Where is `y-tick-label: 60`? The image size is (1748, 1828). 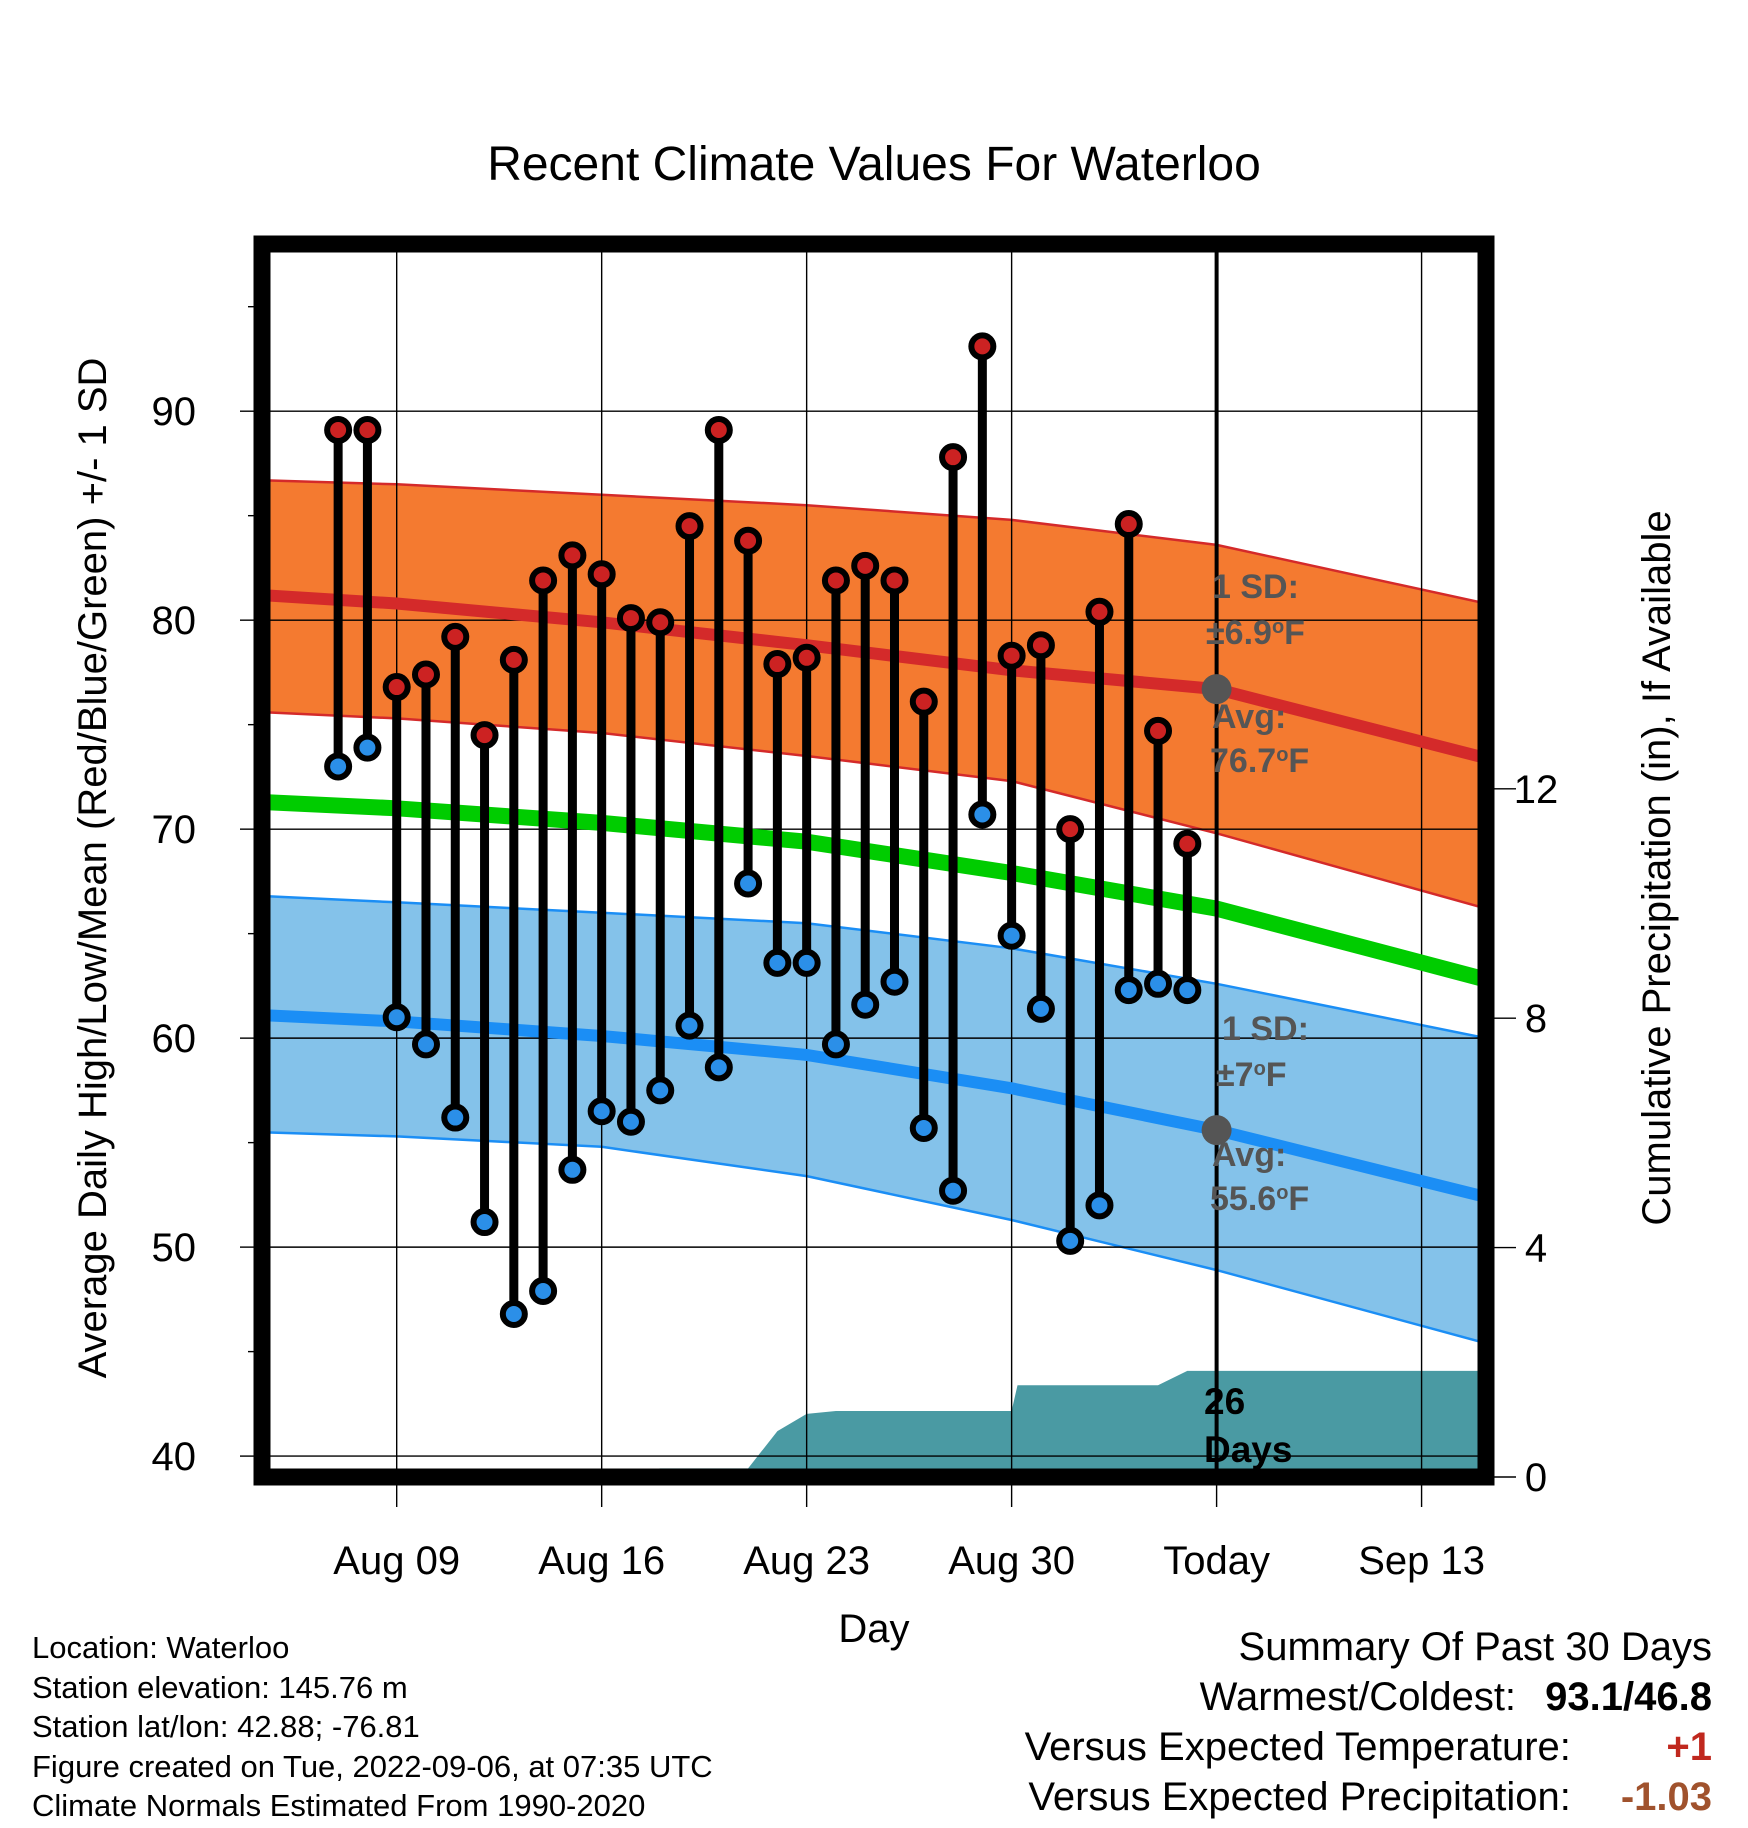
y-tick-label: 60 is located at coordinates (174, 1039).